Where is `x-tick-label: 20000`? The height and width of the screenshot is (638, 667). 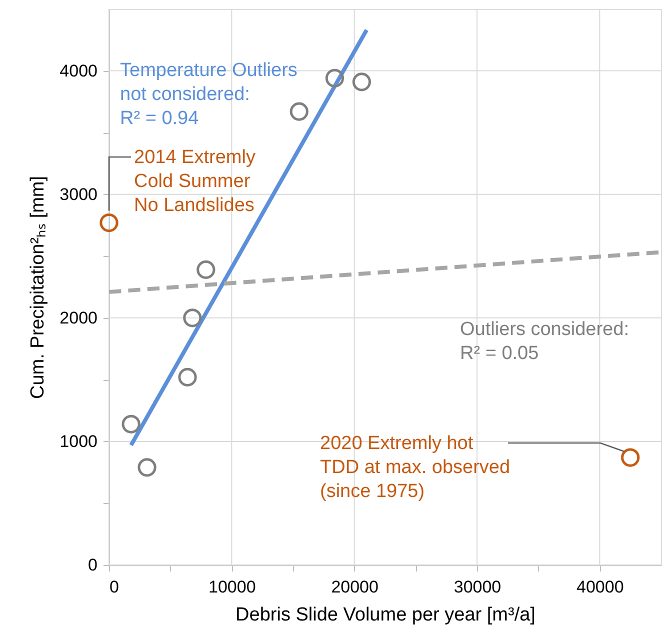 x-tick-label: 20000 is located at coordinates (354, 587).